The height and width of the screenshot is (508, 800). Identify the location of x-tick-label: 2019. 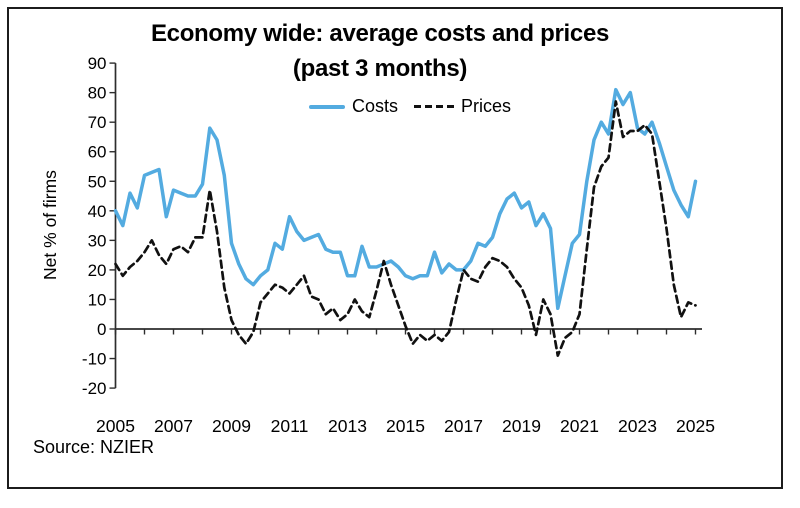
(521, 426).